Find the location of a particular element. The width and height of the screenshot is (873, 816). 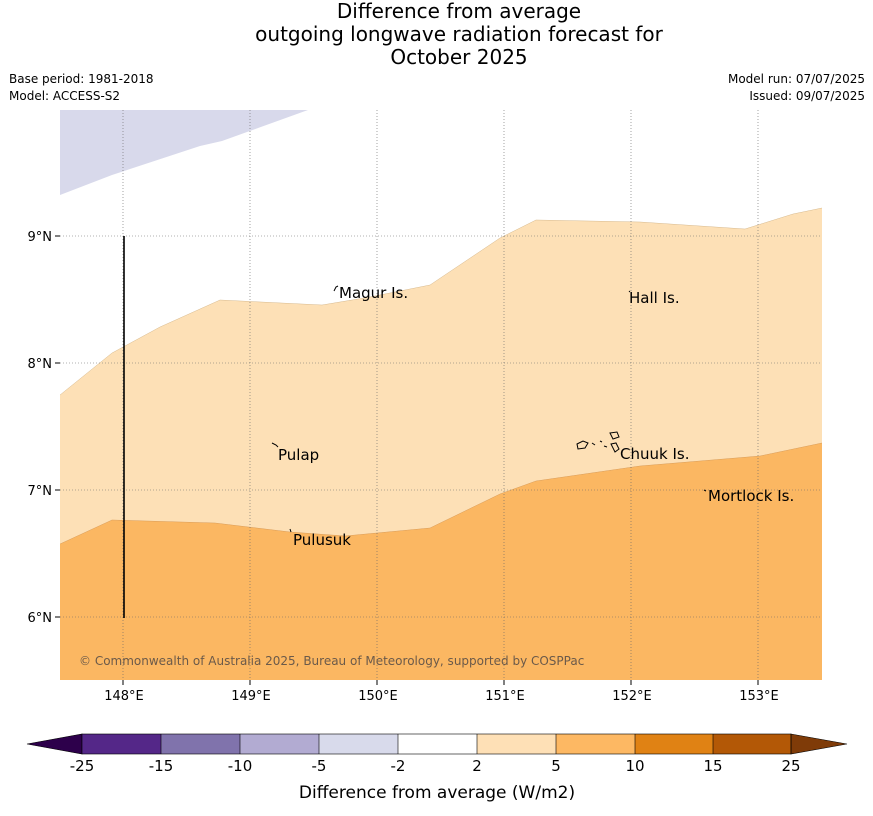

info-left: Base period: 1981-2018 Model: ACCESS-S2 is located at coordinates (81, 88).